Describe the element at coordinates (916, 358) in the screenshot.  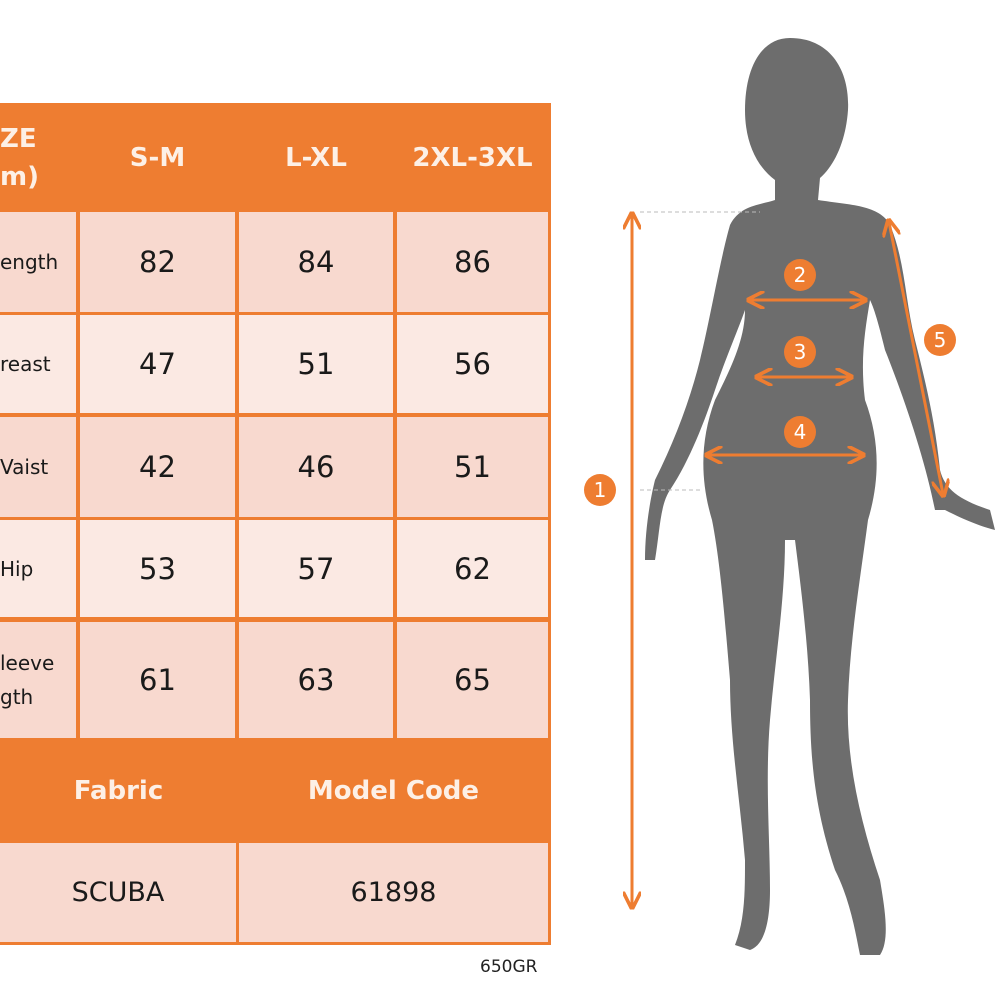
I see `sleeve-arrow` at that location.